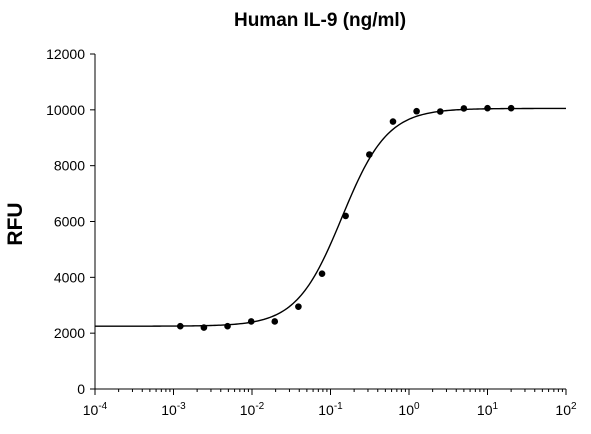 This screenshot has height=434, width=591. What do you see at coordinates (69, 333) in the screenshot?
I see `y-tick-label: 2000` at bounding box center [69, 333].